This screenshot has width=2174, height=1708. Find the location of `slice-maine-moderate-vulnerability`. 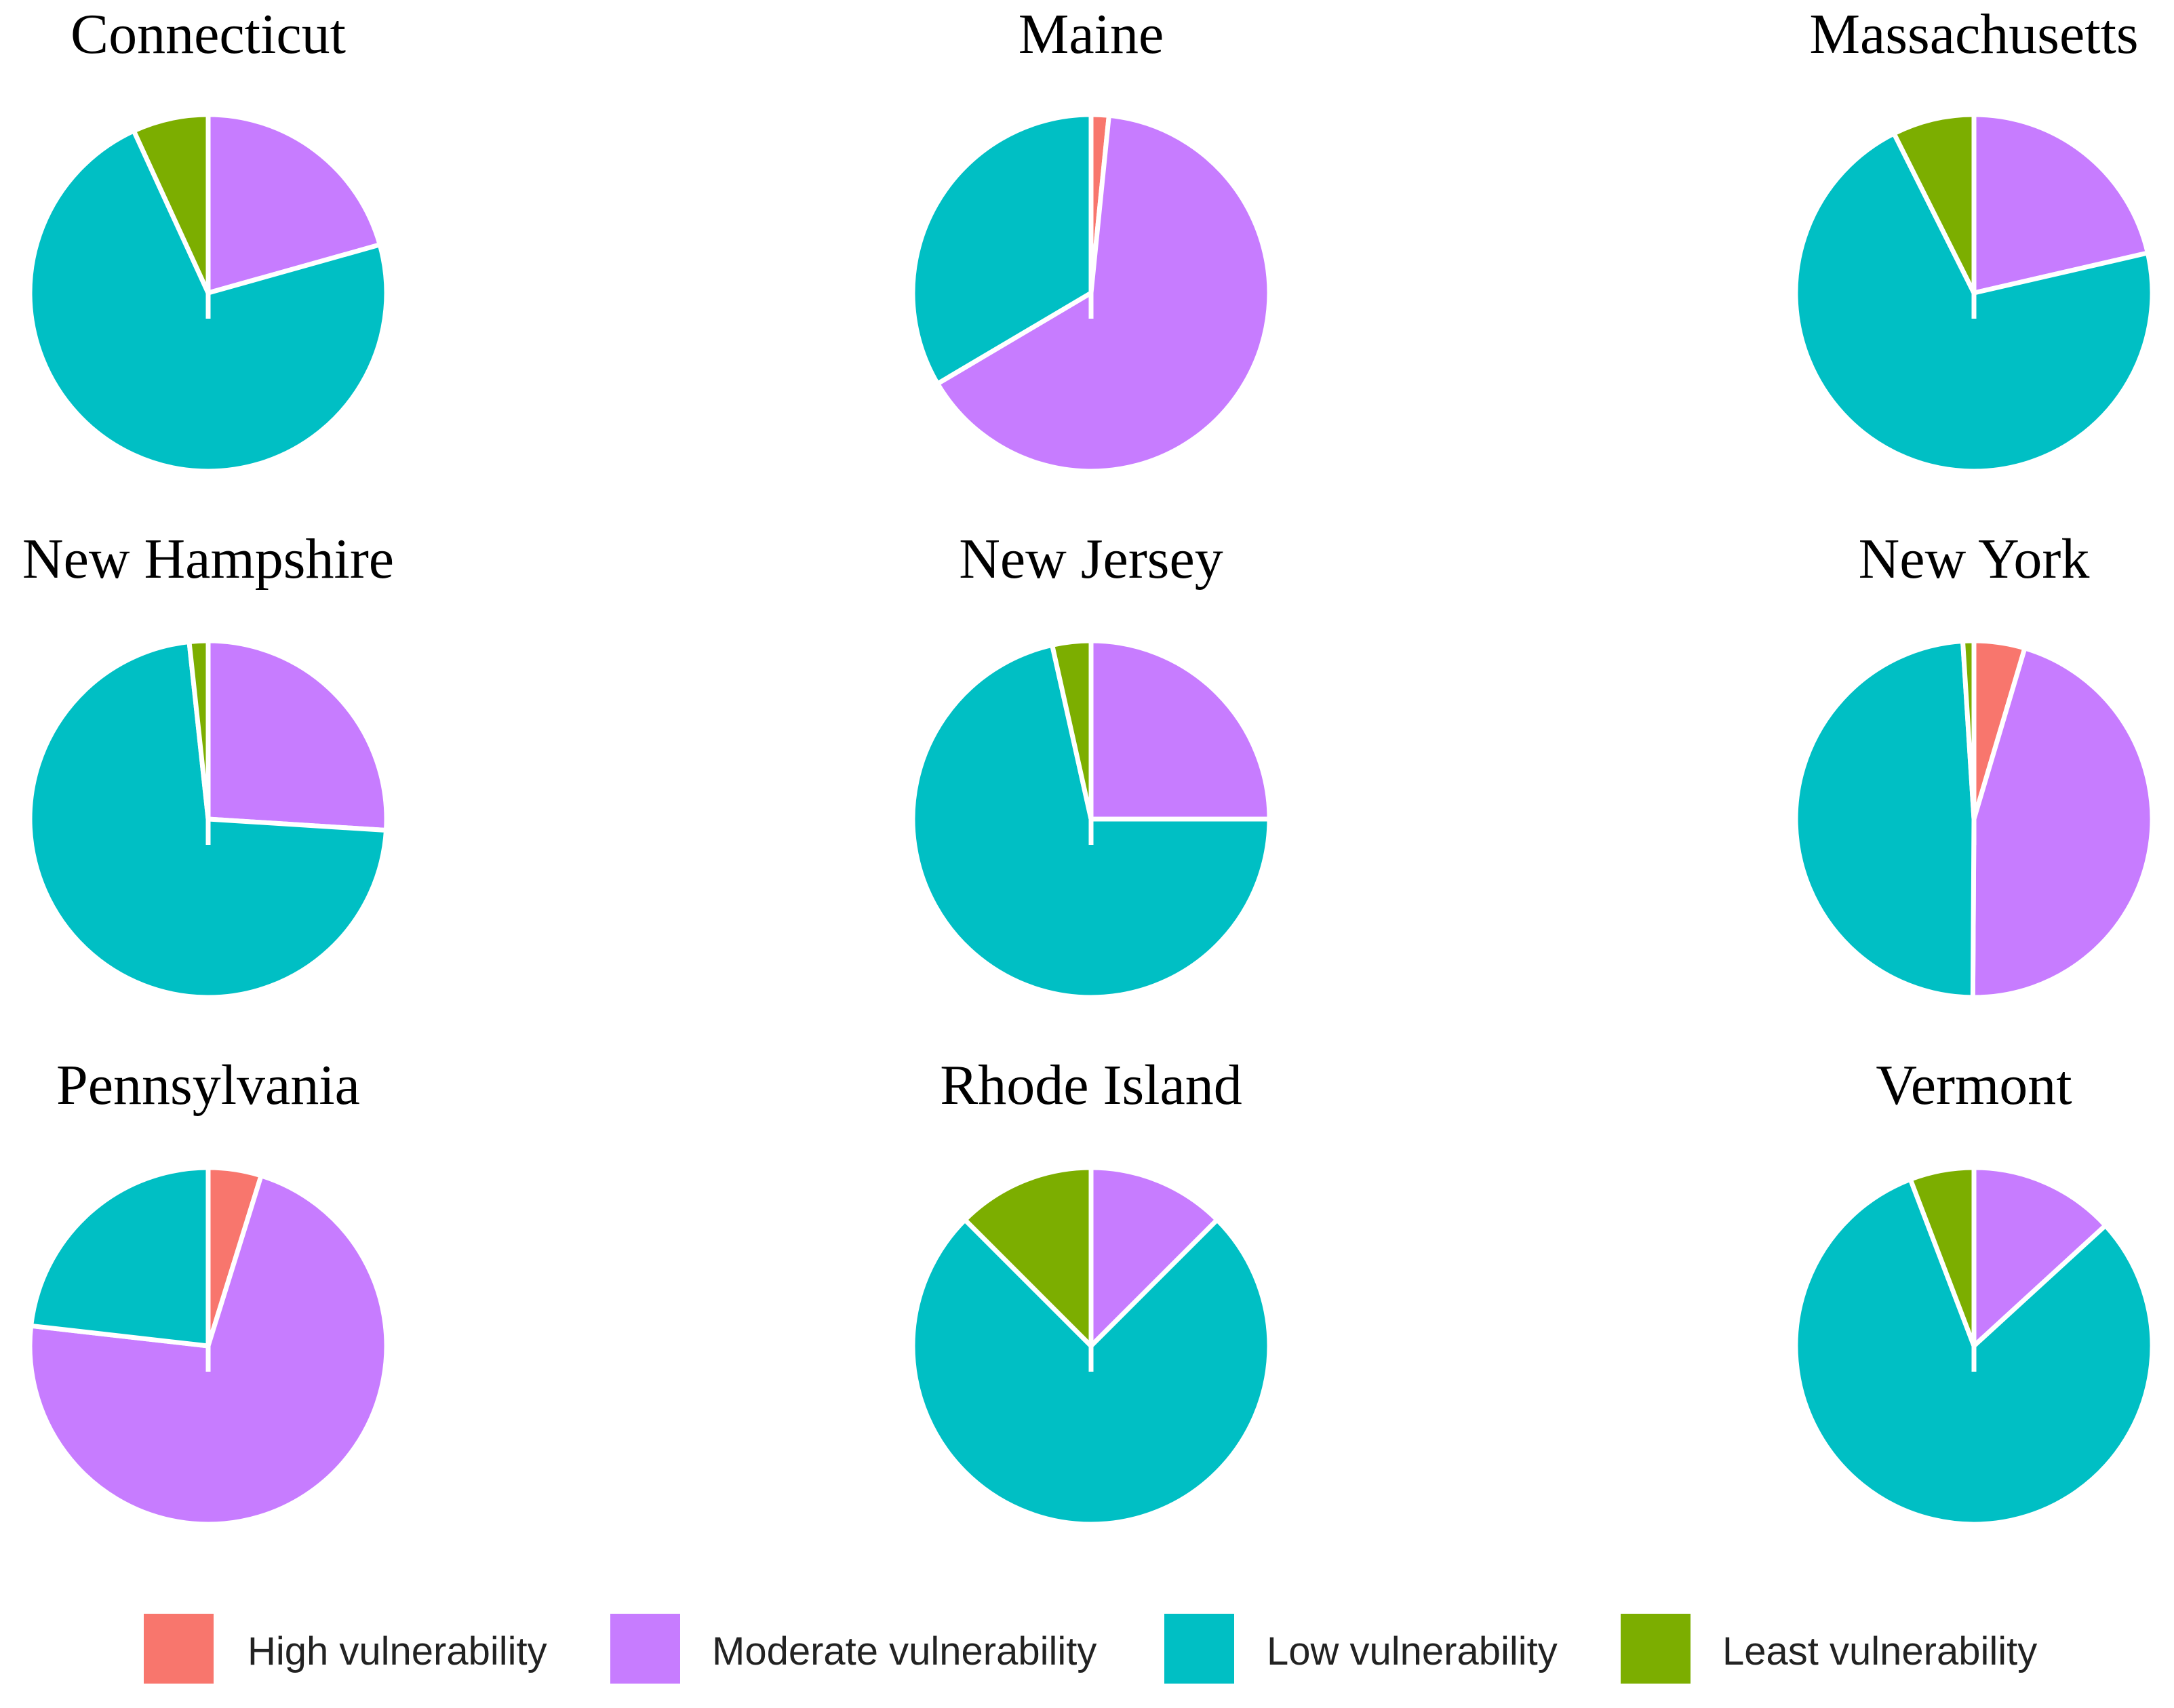

slice-maine-moderate-vulnerability is located at coordinates (1103, 293).